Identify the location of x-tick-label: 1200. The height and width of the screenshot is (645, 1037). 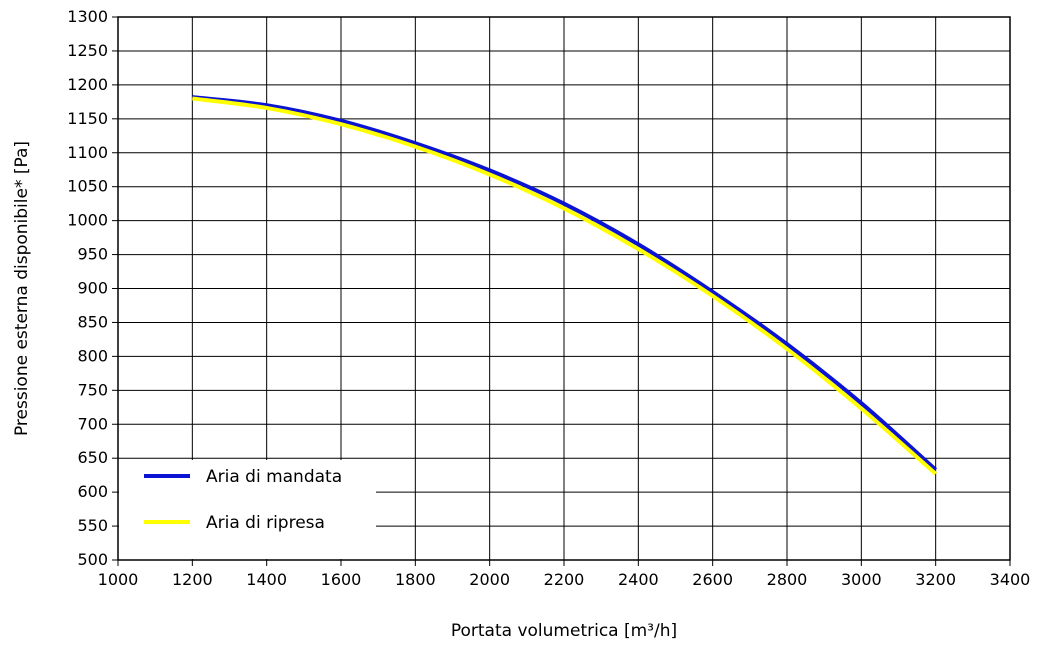
(192, 579).